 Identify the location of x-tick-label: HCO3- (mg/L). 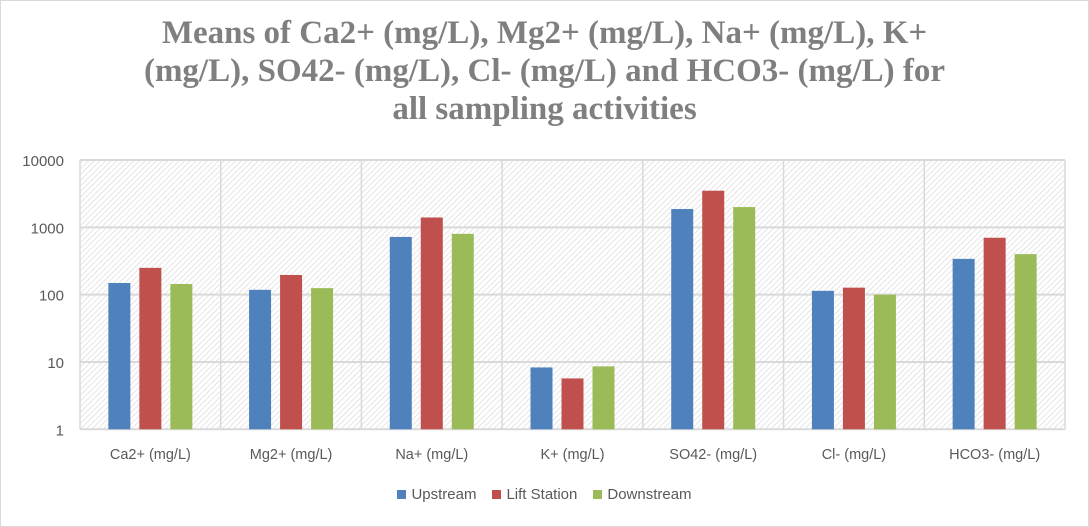
(994, 455).